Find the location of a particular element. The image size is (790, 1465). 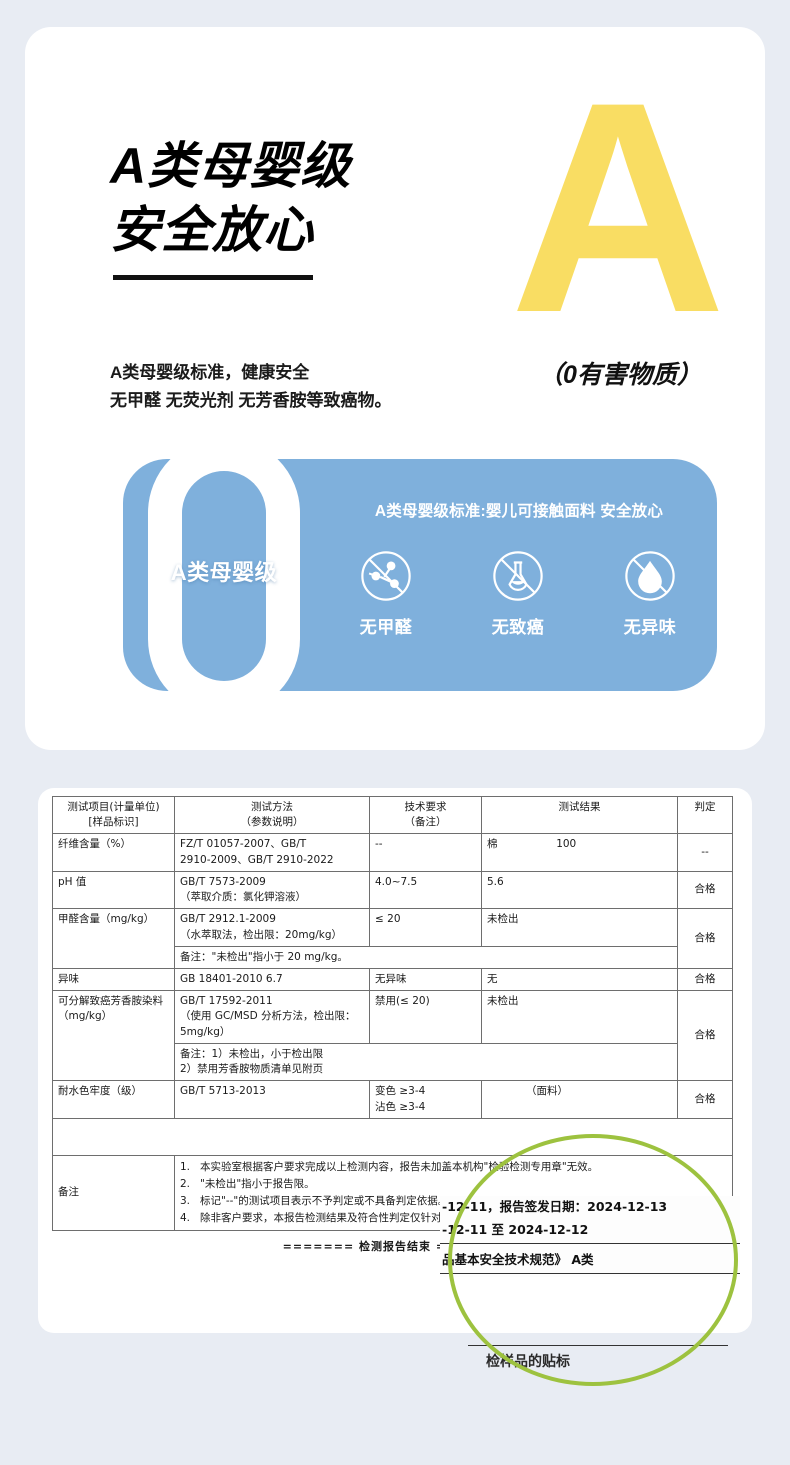

remark-text: 标记"--"的测试项目表示不予判定或不具备判定依据。 is located at coordinates (324, 1200).